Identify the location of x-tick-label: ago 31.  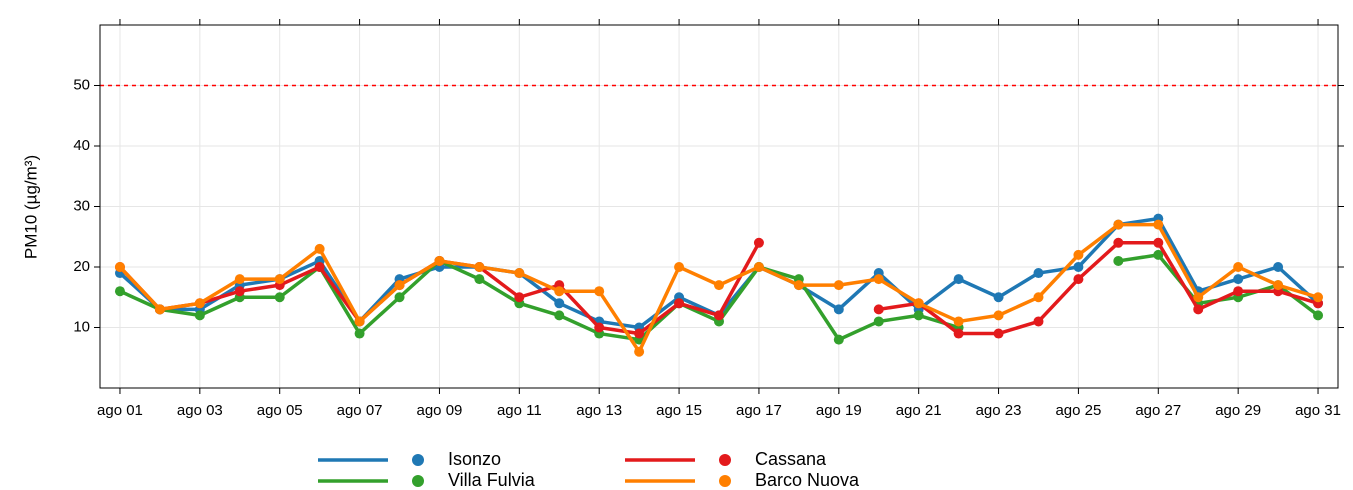
(1318, 410).